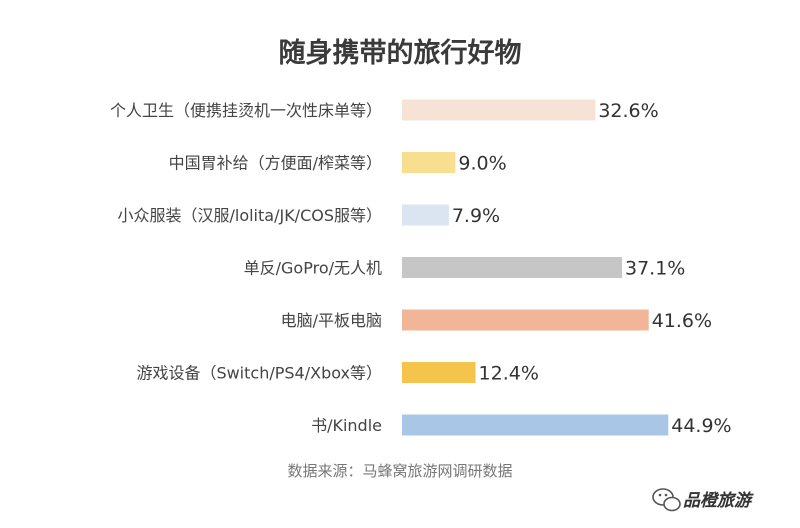 This screenshot has height=528, width=800. Describe the element at coordinates (331, 320) in the screenshot. I see `category-label: 电脑/平板电脑` at that location.